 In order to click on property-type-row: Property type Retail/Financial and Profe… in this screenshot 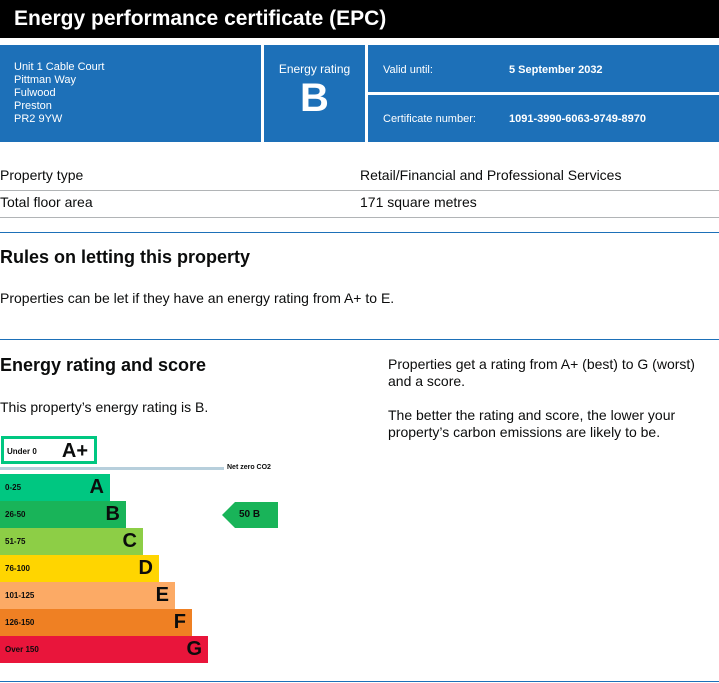, I will do `click(359, 177)`.